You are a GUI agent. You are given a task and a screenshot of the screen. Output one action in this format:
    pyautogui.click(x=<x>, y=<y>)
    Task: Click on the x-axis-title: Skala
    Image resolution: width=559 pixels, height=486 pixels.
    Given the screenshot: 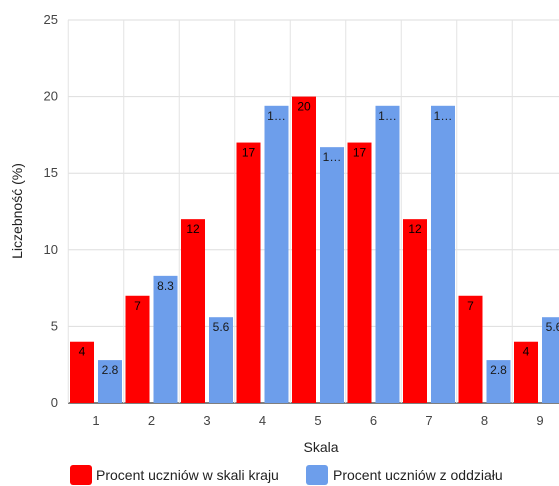 What is the action you would take?
    pyautogui.click(x=320, y=447)
    